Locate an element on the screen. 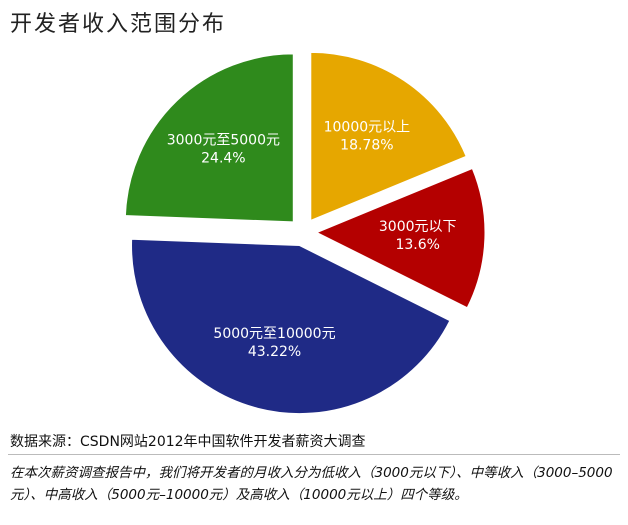 This screenshot has width=628, height=525. slice-value-label: 24.4% is located at coordinates (223, 158).